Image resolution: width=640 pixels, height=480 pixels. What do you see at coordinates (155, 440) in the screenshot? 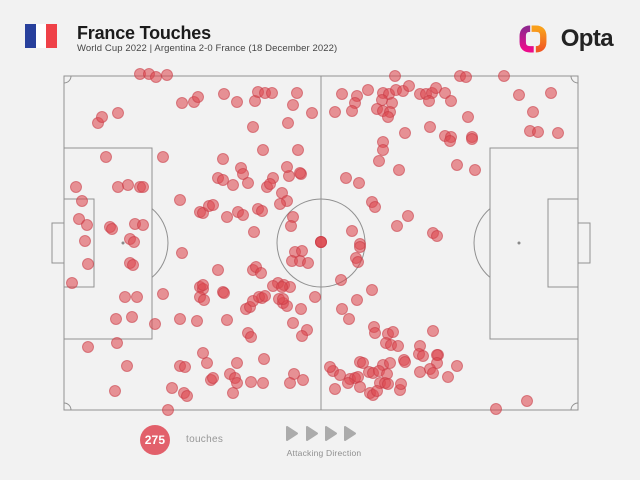
I see `touches-count-badge: 275` at bounding box center [155, 440].